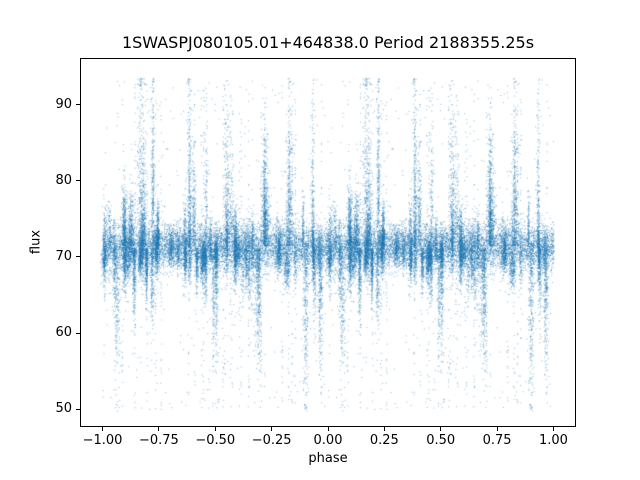 The height and width of the screenshot is (480, 640). What do you see at coordinates (63, 104) in the screenshot?
I see `y-tick-label: 90` at bounding box center [63, 104].